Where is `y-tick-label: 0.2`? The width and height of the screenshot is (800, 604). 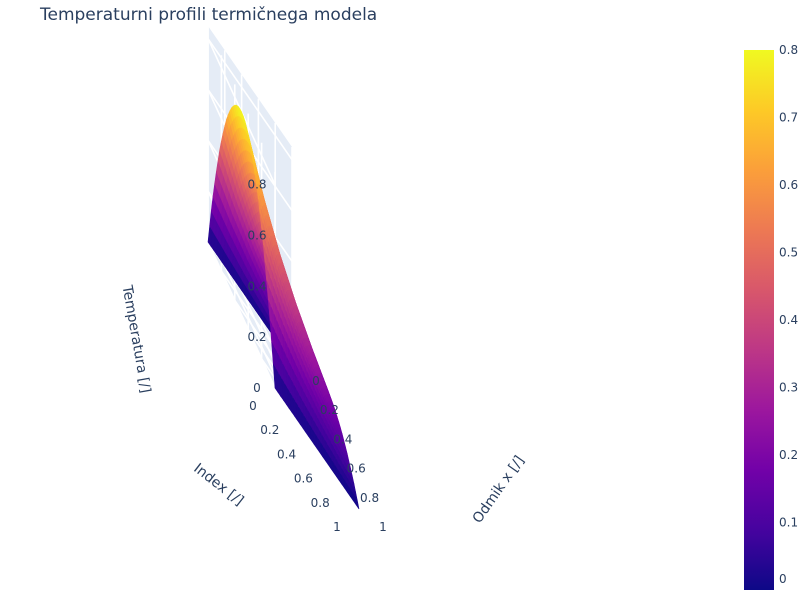 y-tick-label: 0.2 is located at coordinates (269, 430).